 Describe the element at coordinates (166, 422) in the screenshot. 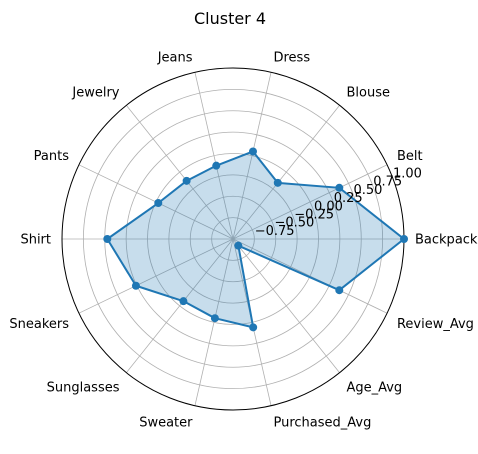

I see `category-label: Sweater` at that location.